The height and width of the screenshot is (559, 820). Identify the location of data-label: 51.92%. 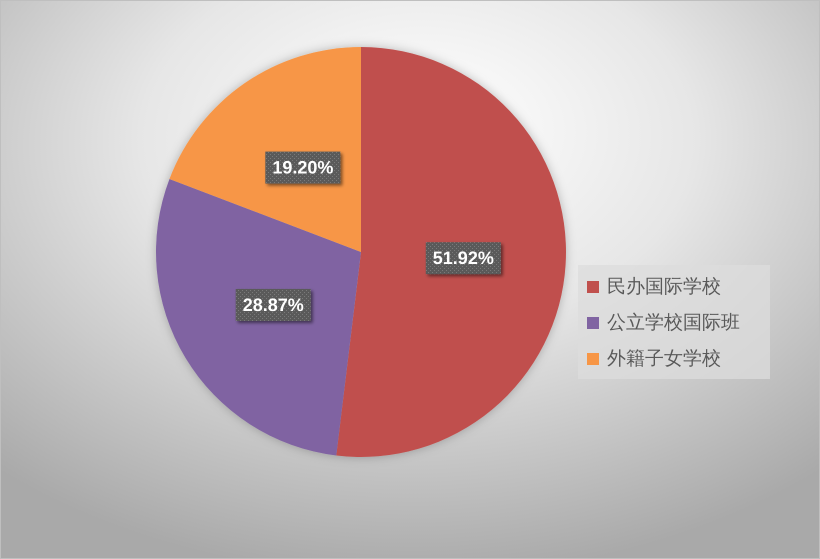
(463, 258).